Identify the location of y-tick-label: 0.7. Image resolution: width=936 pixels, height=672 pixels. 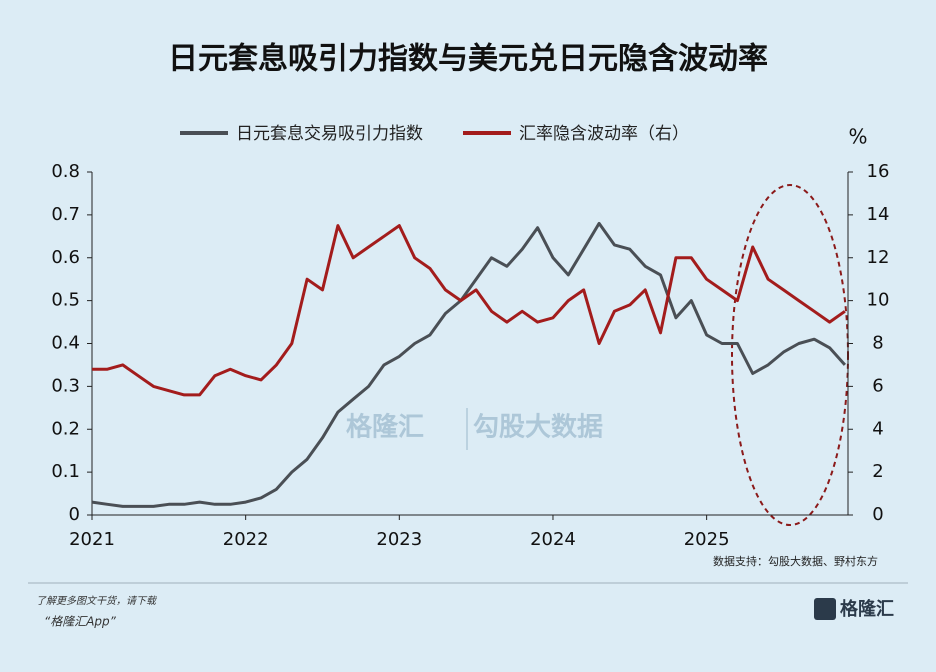
(65, 214).